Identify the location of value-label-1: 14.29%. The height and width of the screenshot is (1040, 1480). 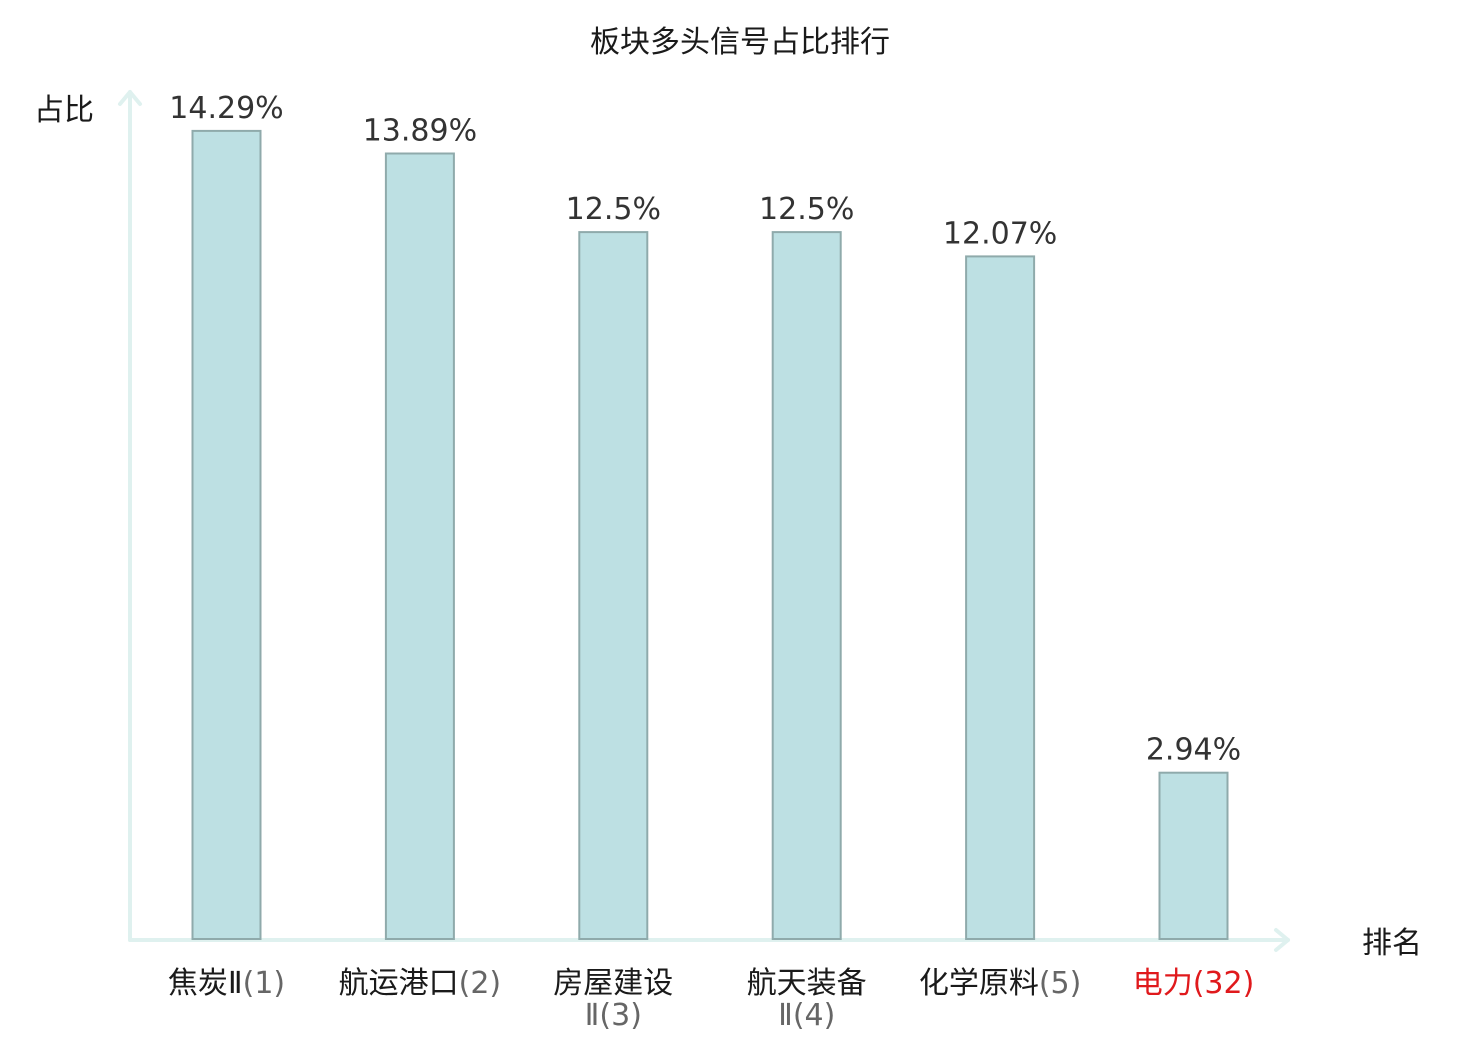
(226, 108).